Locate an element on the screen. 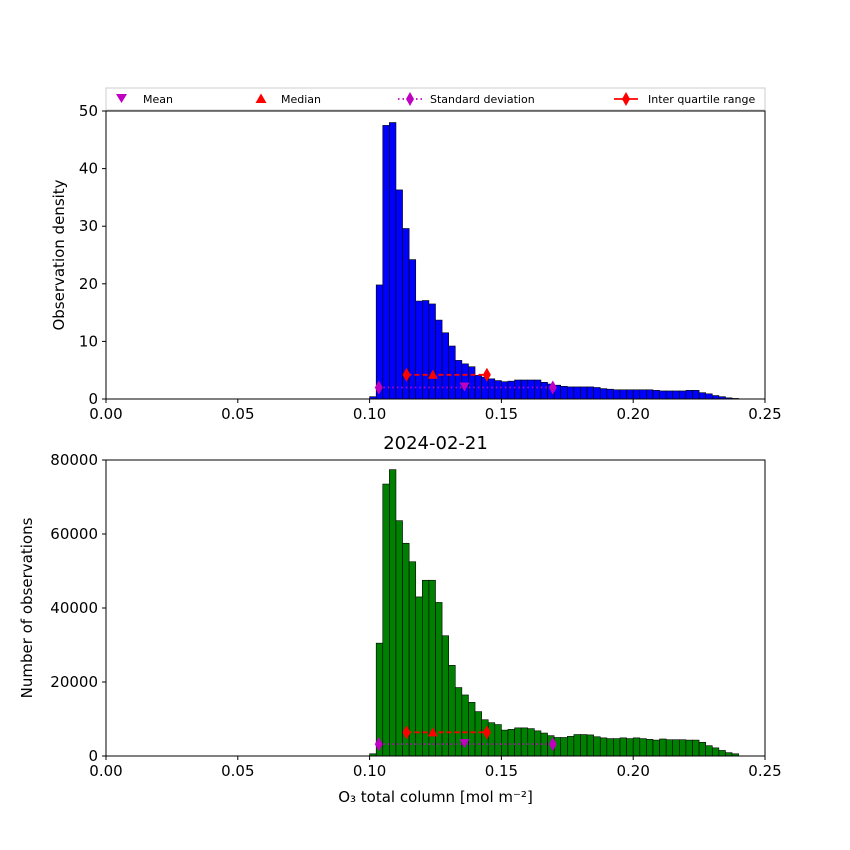  legend-frame is located at coordinates (435, 99).